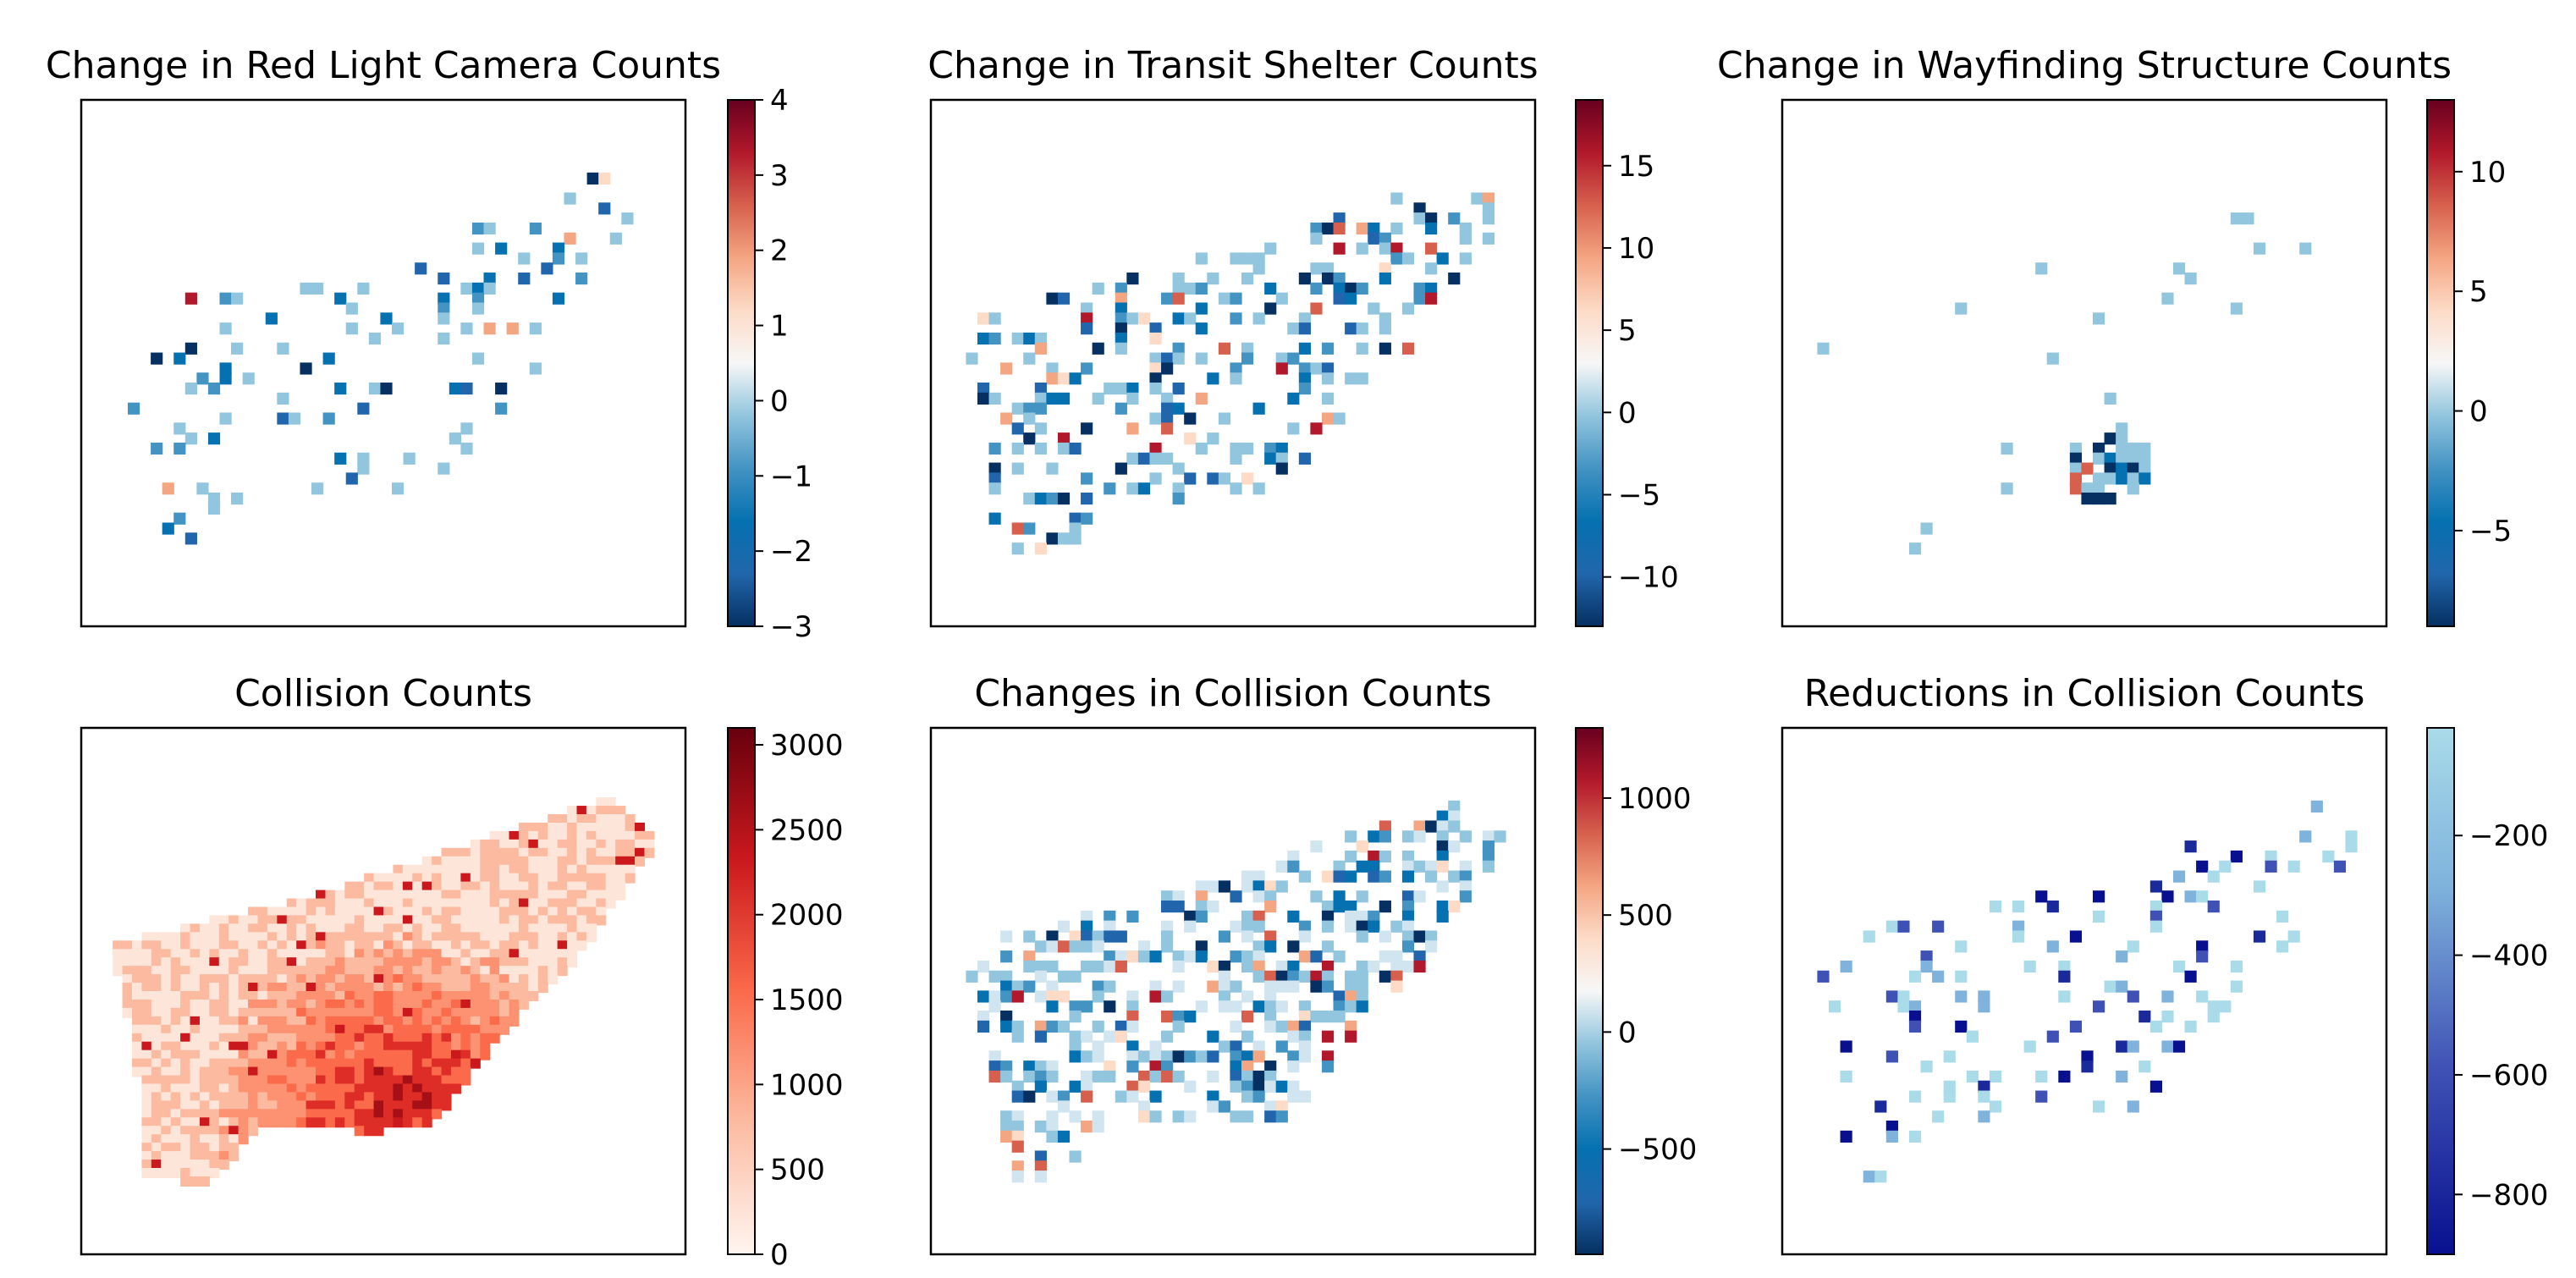 The width and height of the screenshot is (2576, 1278). What do you see at coordinates (1639, 496) in the screenshot?
I see `colorbar-tick-label: −5` at bounding box center [1639, 496].